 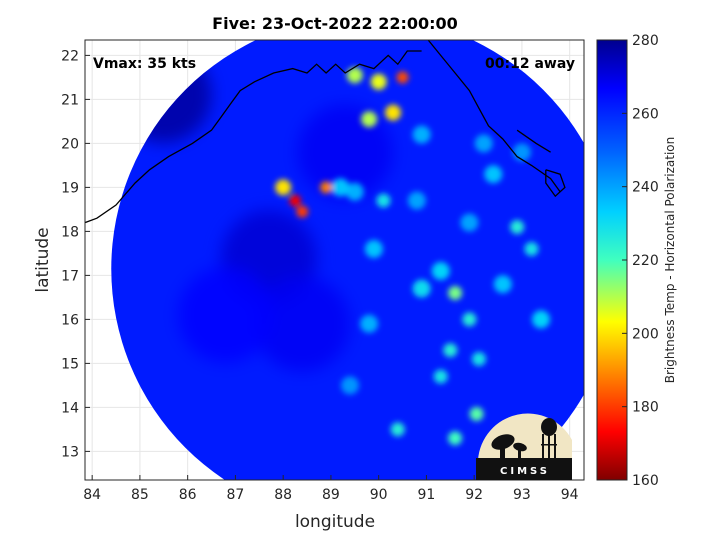 What do you see at coordinates (645, 481) in the screenshot?
I see `colorbar-tick-label: 160` at bounding box center [645, 481].